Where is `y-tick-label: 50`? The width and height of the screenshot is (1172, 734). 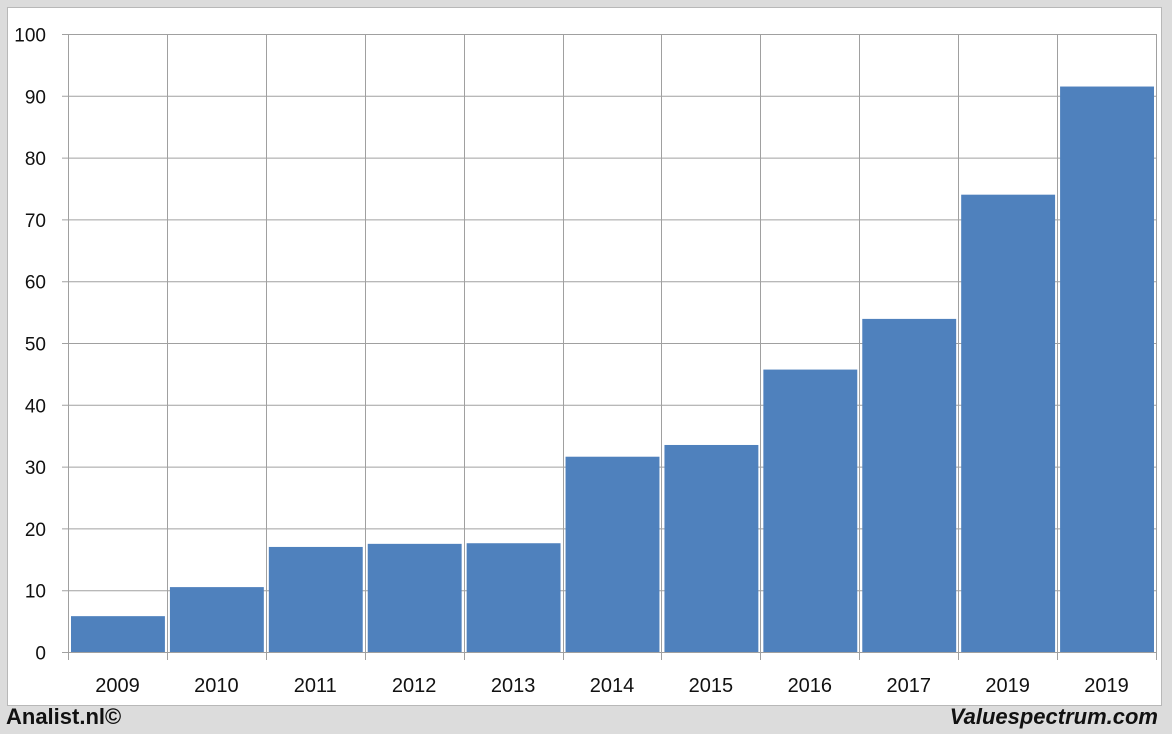 y-tick-label: 50 is located at coordinates (35, 345).